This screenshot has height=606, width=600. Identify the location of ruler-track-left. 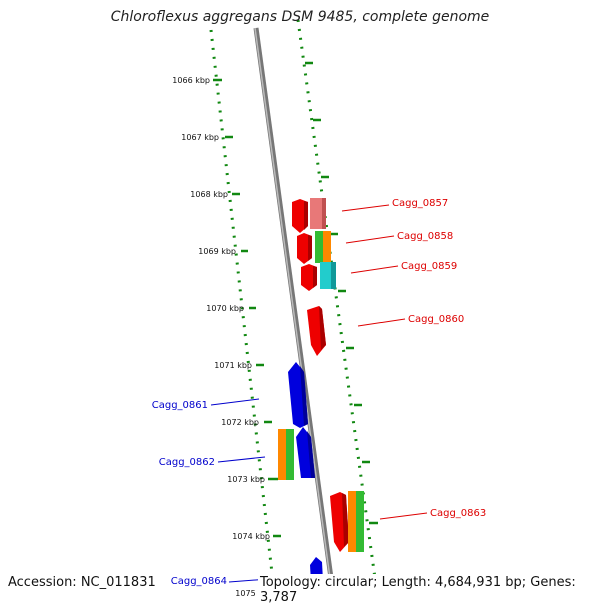
(243, 314).